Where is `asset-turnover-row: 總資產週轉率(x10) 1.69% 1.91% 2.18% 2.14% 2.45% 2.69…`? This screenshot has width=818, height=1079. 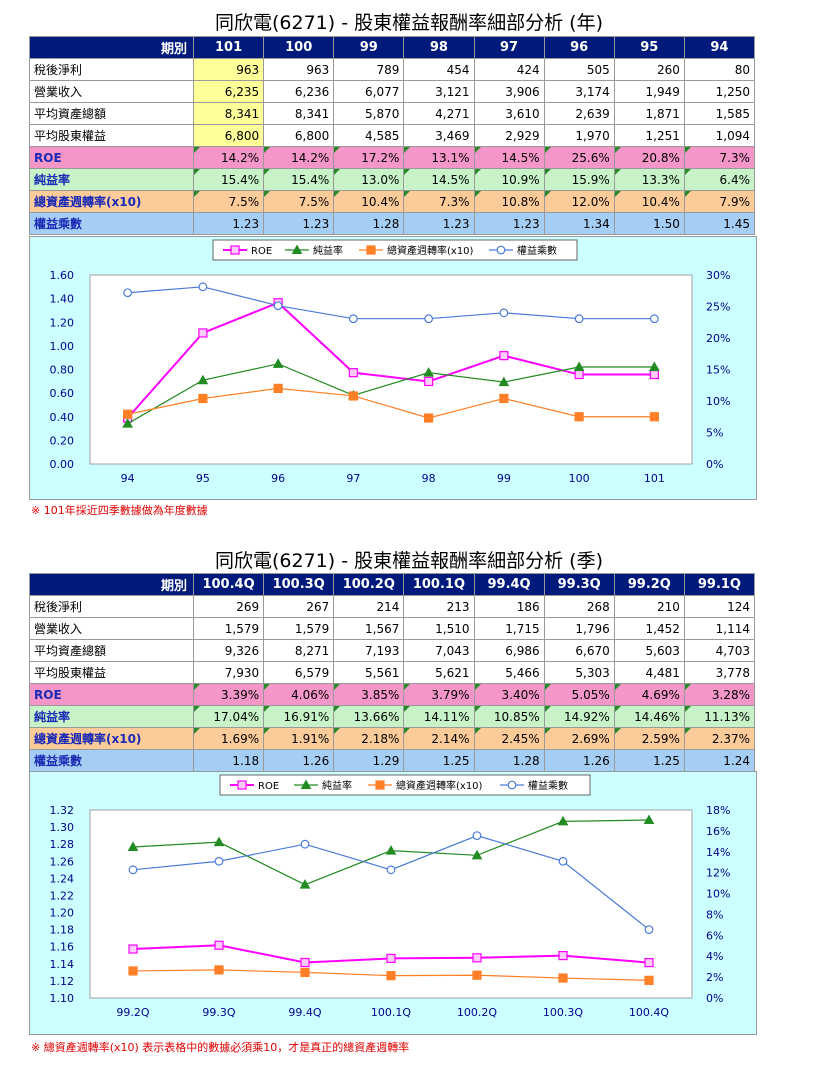
asset-turnover-row: 總資產週轉率(x10) 1.69% 1.91% 2.18% 2.14% 2.45% 2.69… is located at coordinates (392, 738).